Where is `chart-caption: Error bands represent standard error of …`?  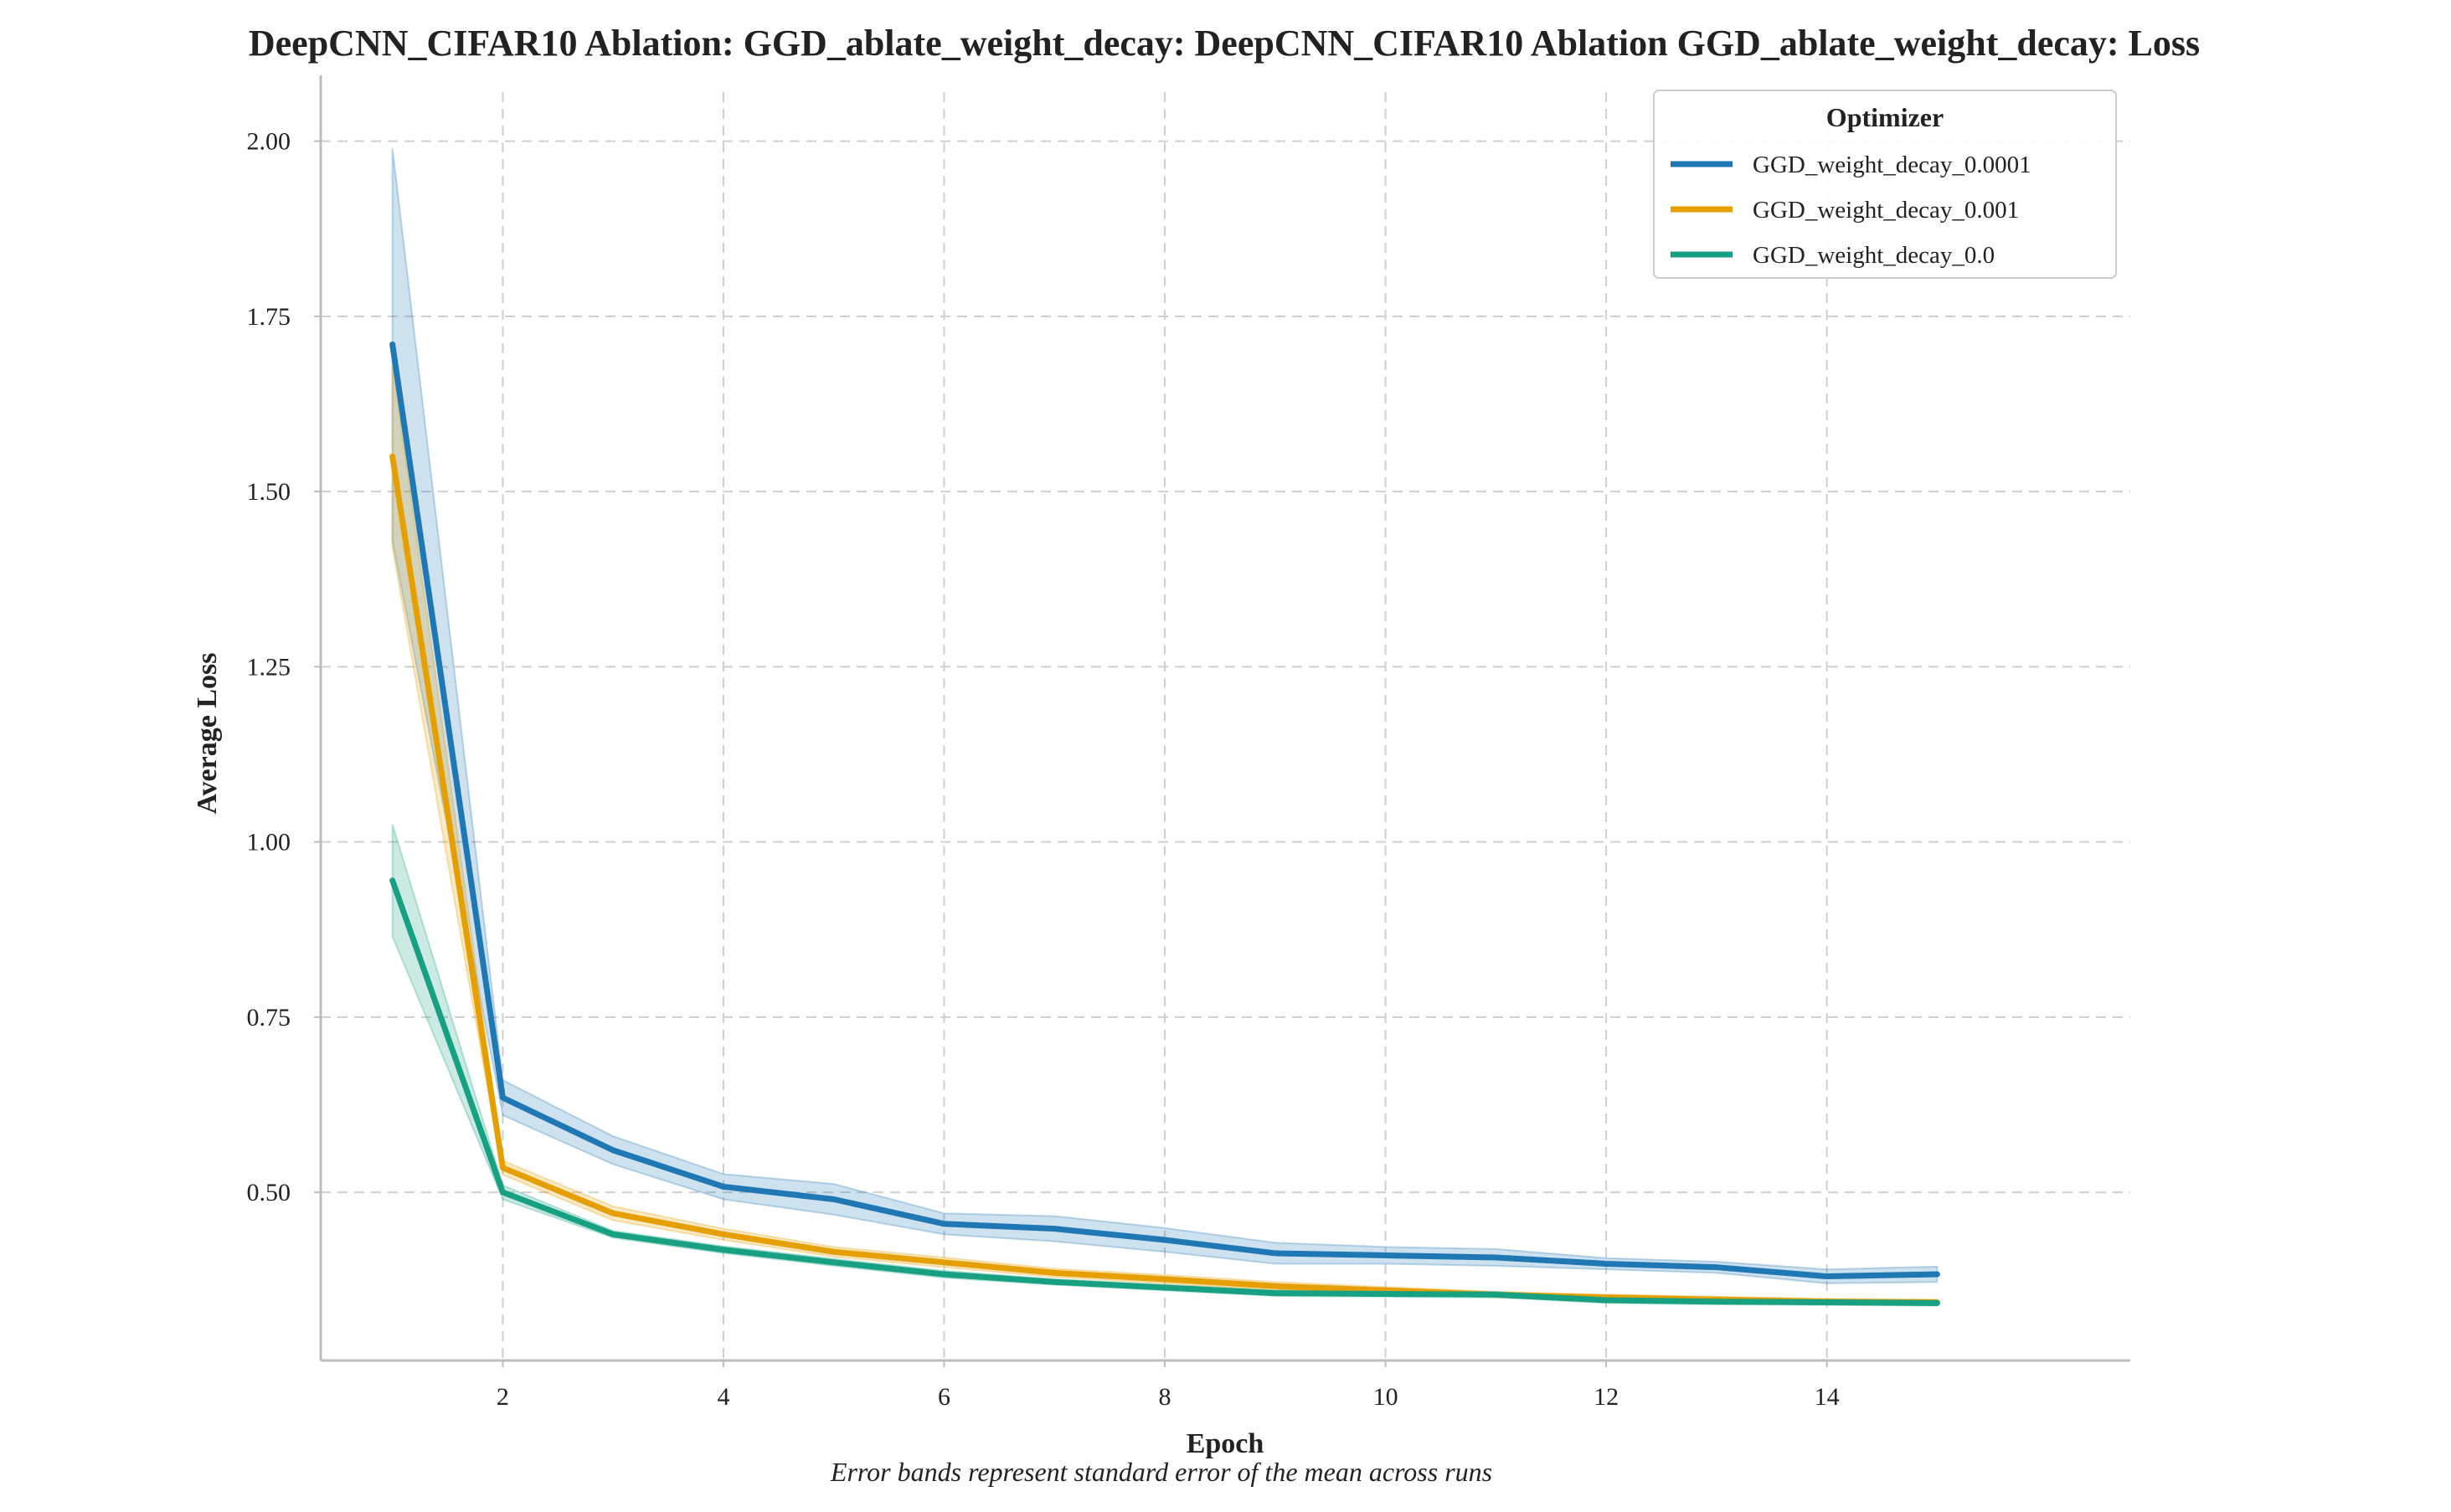 chart-caption: Error bands represent standard error of … is located at coordinates (1161, 1472).